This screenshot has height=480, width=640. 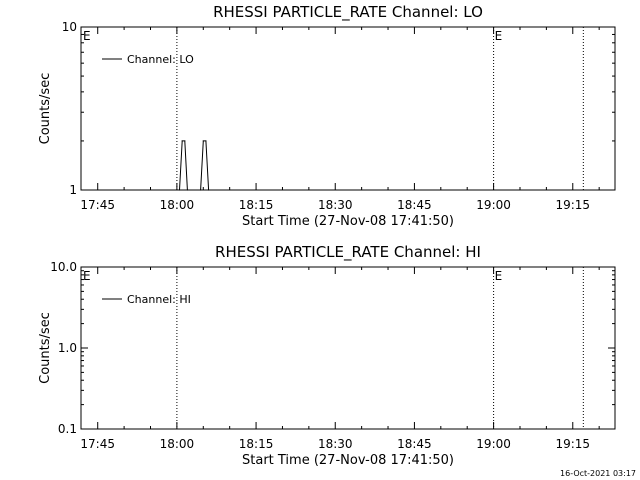 What do you see at coordinates (348, 252) in the screenshot?
I see `chart-title: RHESSI PARTICLE_RATE Channel: HI` at bounding box center [348, 252].